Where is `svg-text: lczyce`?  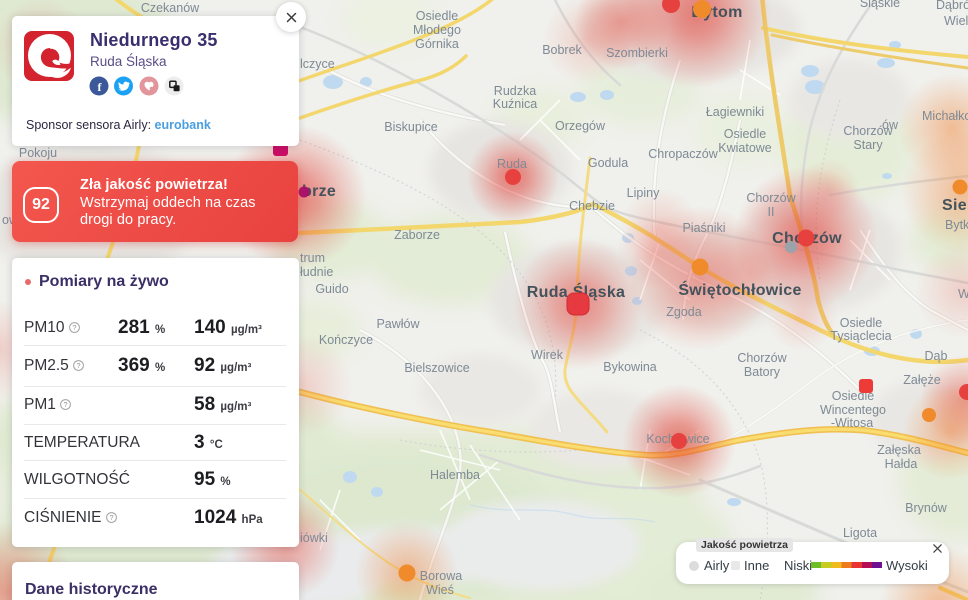 svg-text: lczyce is located at coordinates (317, 64).